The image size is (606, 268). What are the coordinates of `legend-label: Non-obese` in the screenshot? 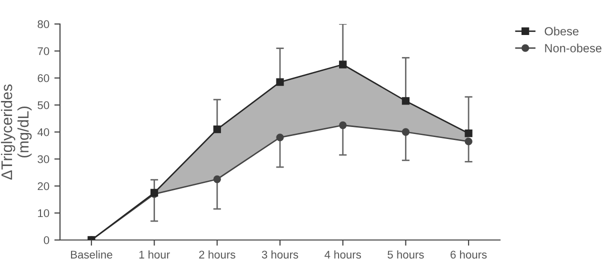 It's located at (573, 48).